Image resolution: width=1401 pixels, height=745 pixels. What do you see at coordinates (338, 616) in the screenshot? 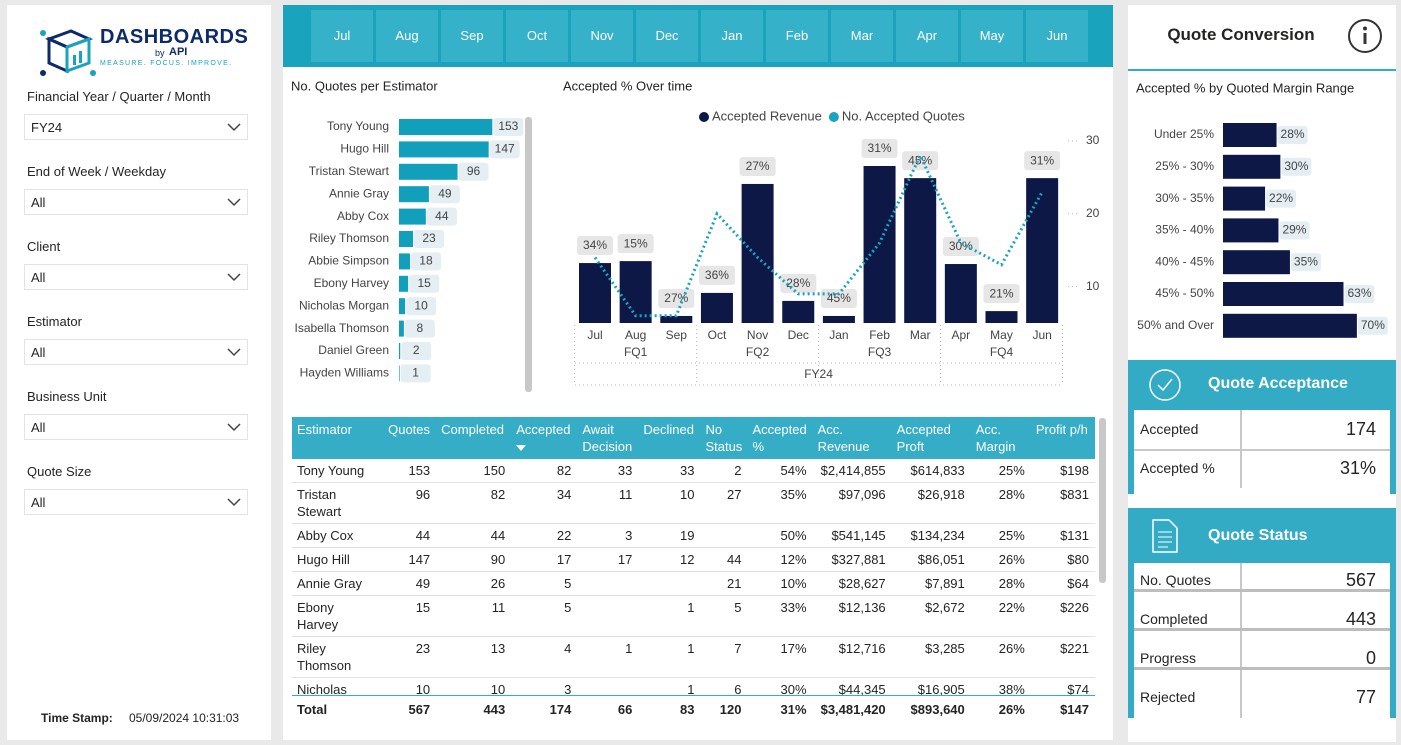
I see `table-cell: Ebony Harvey` at bounding box center [338, 616].